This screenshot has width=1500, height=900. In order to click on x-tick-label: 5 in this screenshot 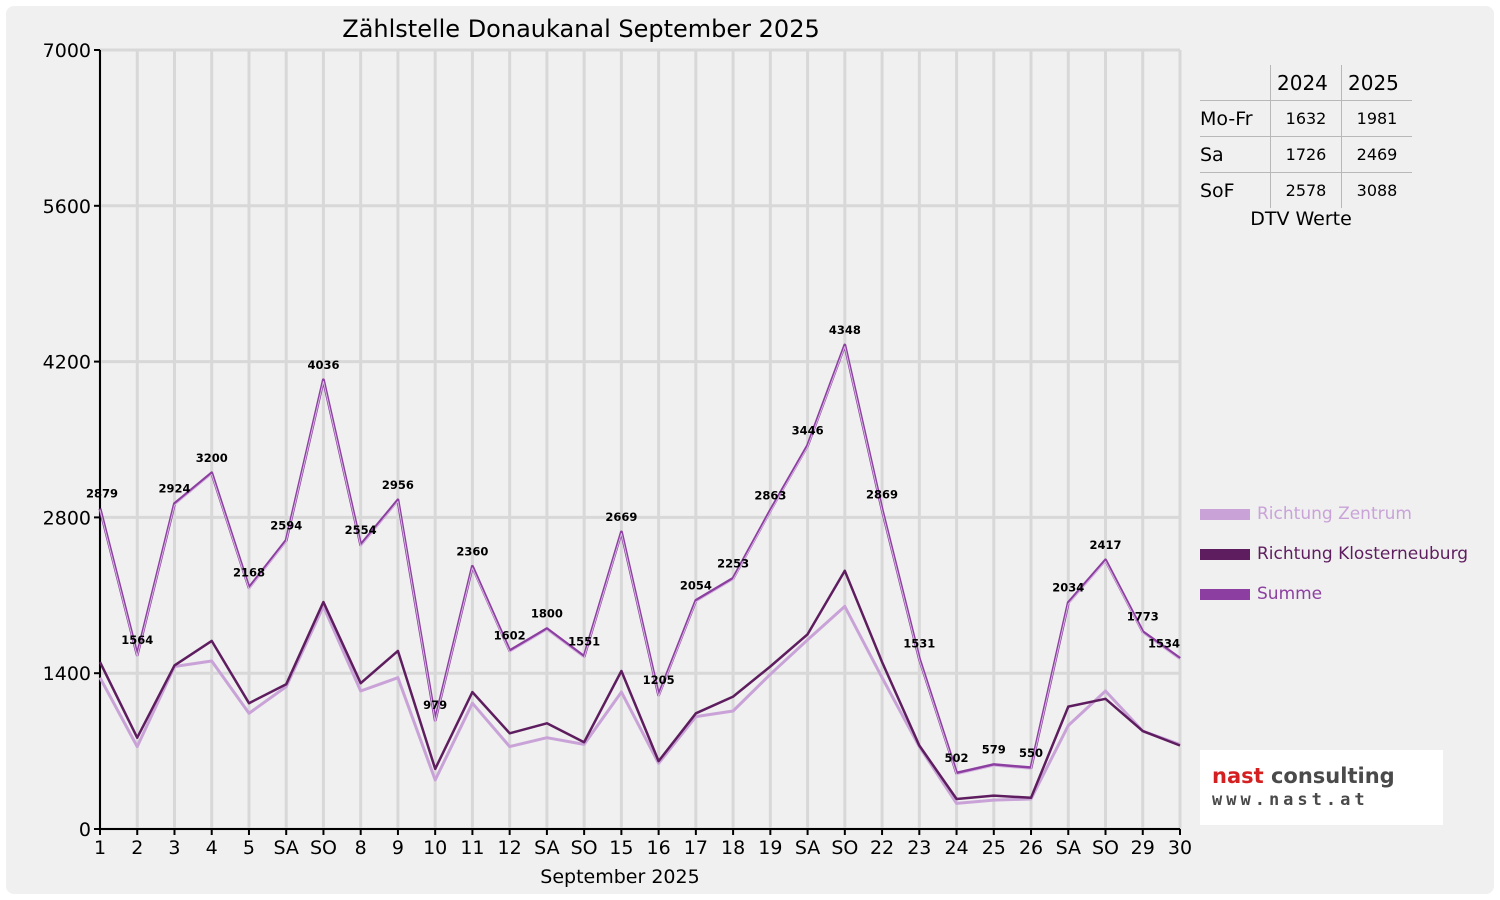, I will do `click(249, 848)`.